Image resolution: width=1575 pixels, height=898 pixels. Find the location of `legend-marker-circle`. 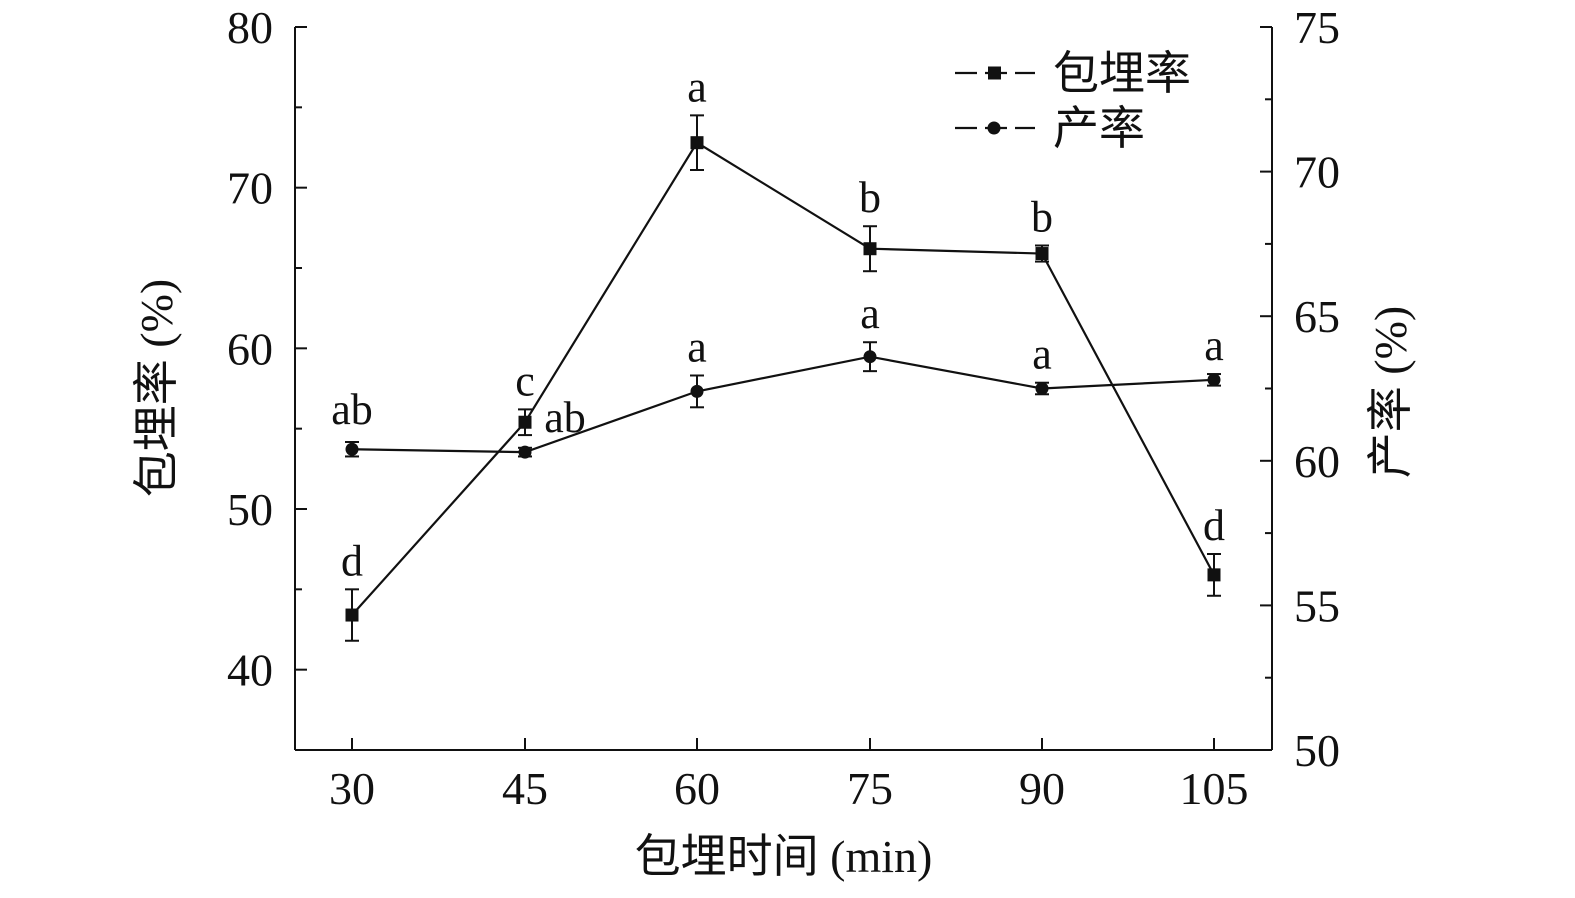

legend-marker-circle is located at coordinates (994, 128).